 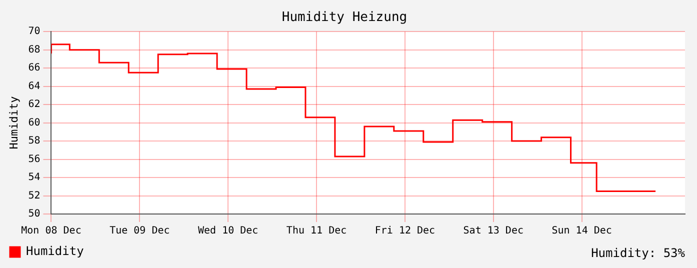 I want to click on x-tick-label: Thu 11 Dec, so click(x=316, y=231).